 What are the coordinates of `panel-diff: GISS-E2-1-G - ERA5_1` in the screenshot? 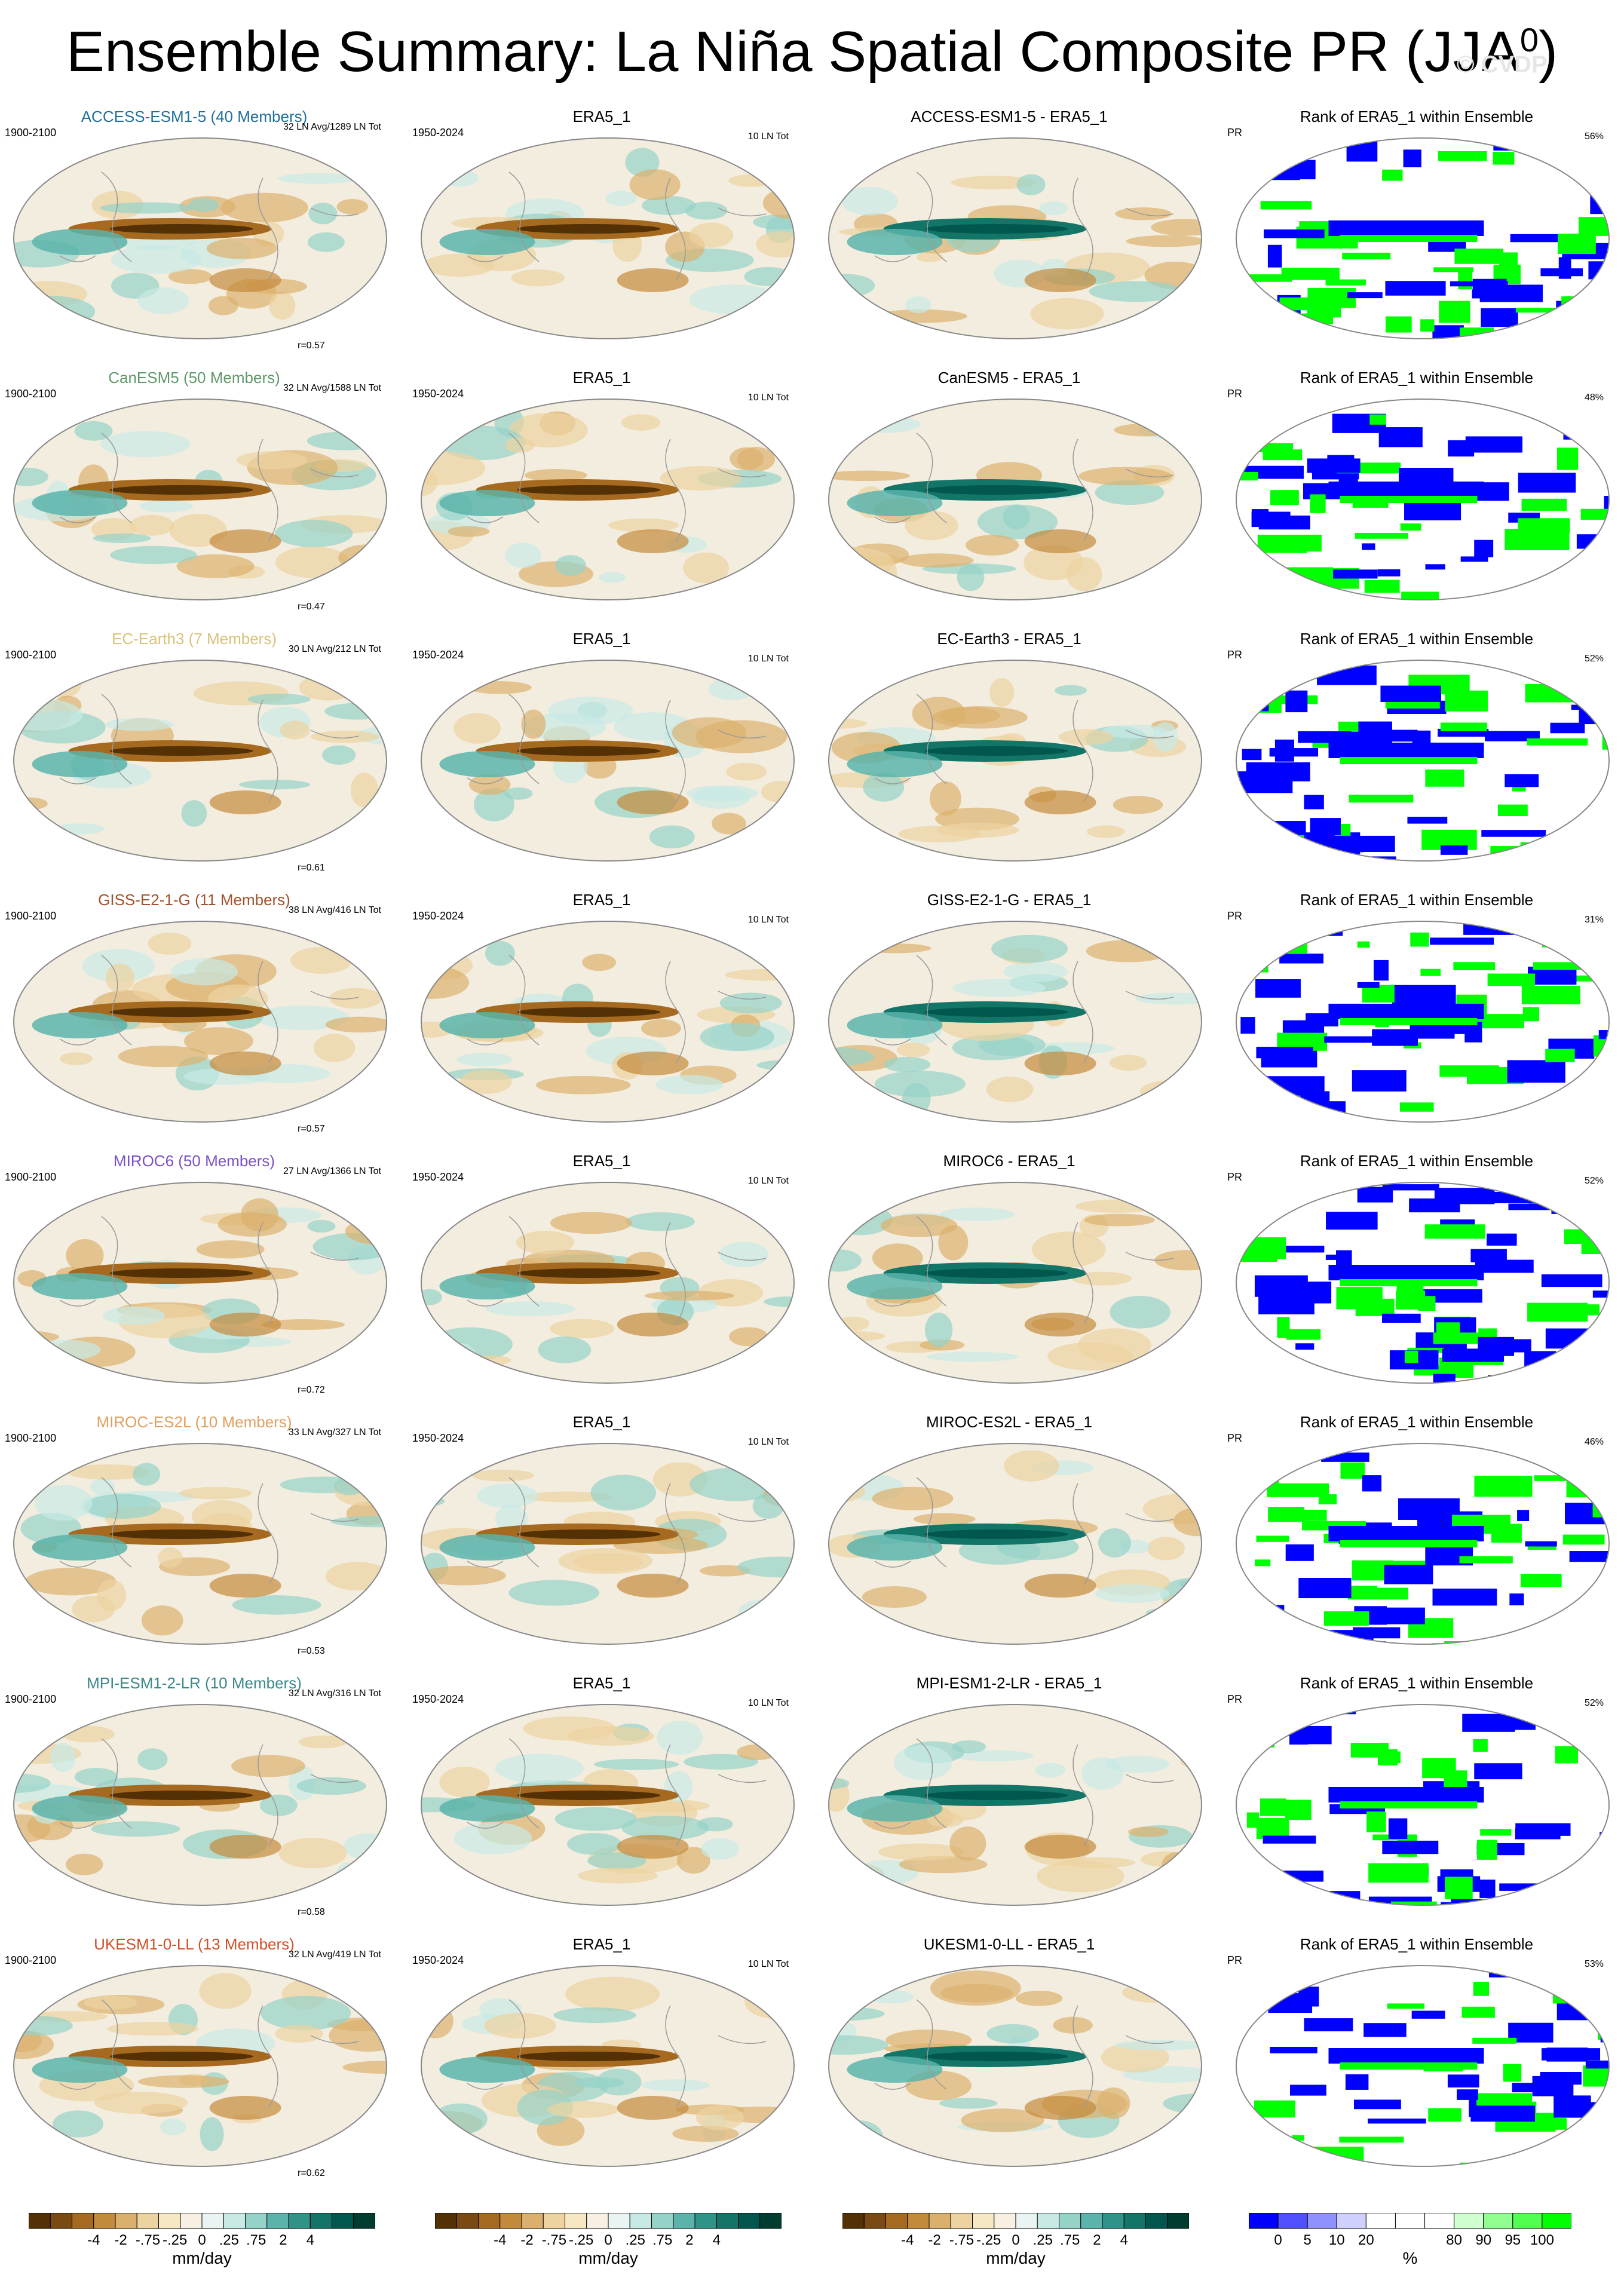 It's located at (1009, 1017).